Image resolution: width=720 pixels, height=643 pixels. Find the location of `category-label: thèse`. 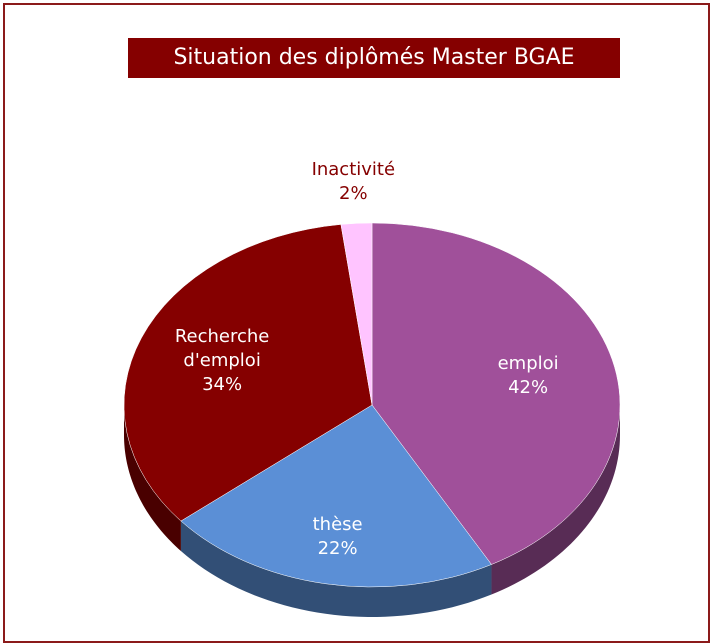

category-label: thèse is located at coordinates (337, 525).